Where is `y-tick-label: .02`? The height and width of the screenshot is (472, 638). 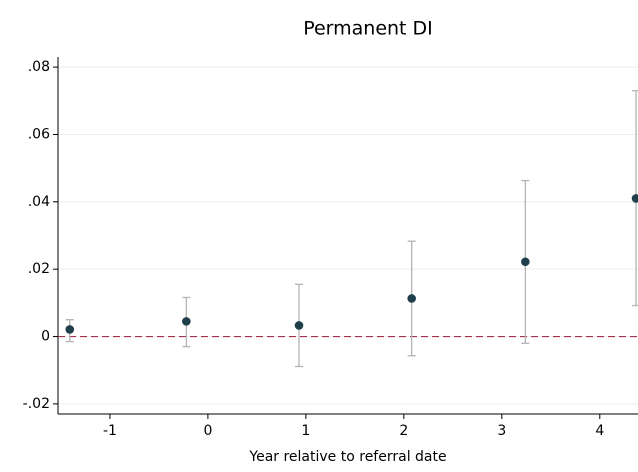 y-tick-label: .02 is located at coordinates (39, 269).